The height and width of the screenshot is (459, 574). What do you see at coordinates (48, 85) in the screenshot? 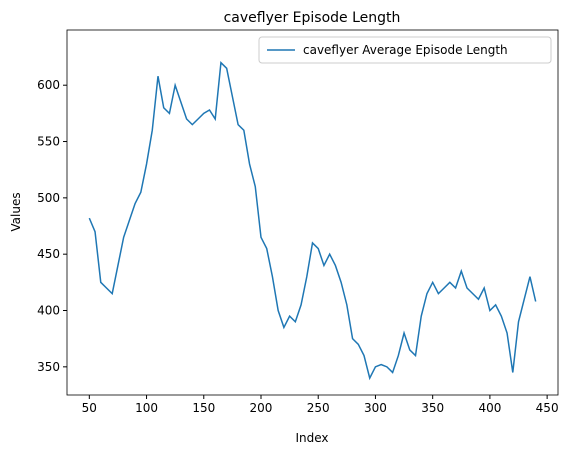
I see `y-tick-label: 600` at bounding box center [48, 85].